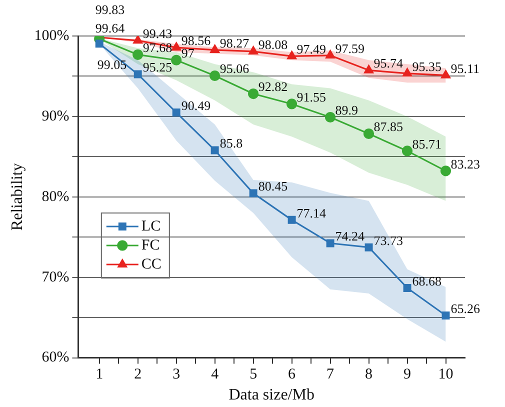 This screenshot has height=407, width=505. What do you see at coordinates (110, 28) in the screenshot?
I see `data-label: 99.64` at bounding box center [110, 28].